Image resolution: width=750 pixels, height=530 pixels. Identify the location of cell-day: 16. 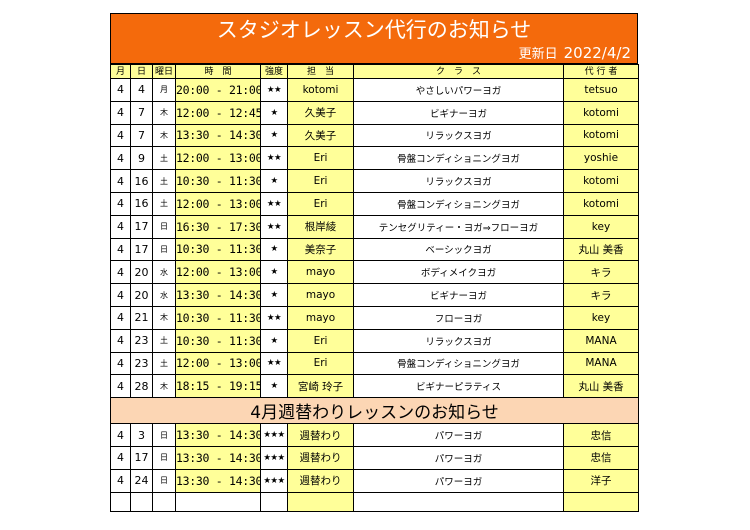
(141, 203).